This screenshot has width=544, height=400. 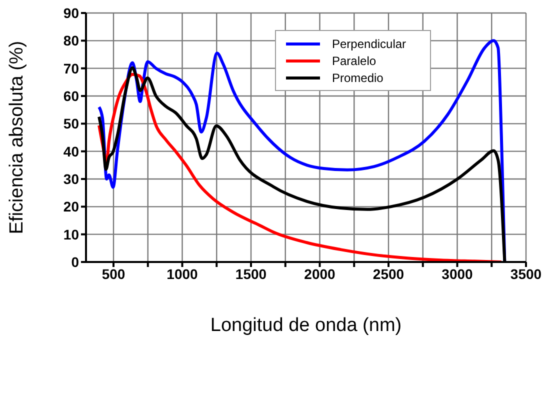 I want to click on y-tick-label: 40, so click(x=71, y=151).